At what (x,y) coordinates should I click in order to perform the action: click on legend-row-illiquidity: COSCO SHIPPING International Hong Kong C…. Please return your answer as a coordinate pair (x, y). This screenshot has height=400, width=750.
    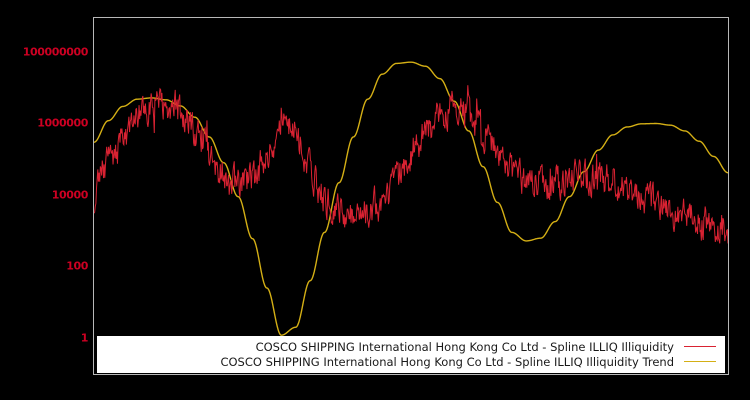
    Looking at the image, I should click on (411, 346).